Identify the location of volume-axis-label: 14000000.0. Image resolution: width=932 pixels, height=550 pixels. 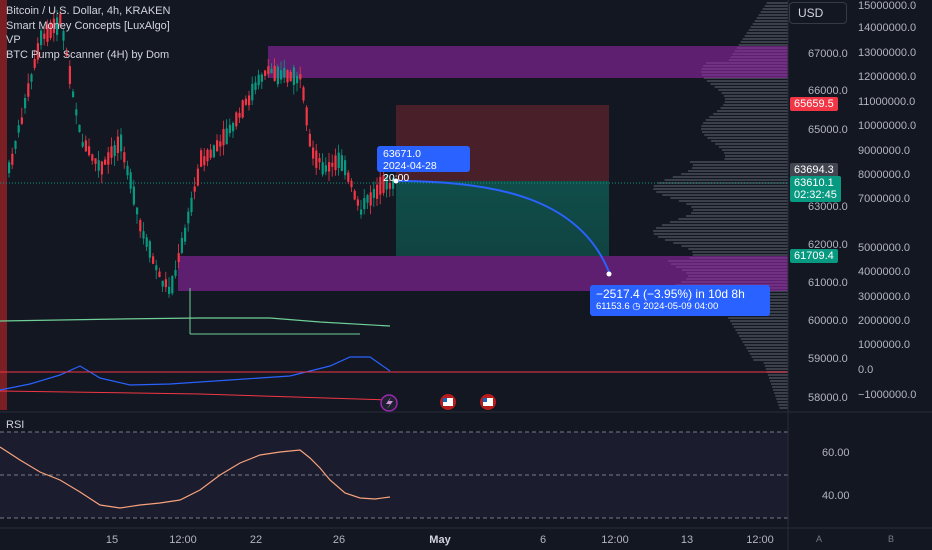
(887, 28).